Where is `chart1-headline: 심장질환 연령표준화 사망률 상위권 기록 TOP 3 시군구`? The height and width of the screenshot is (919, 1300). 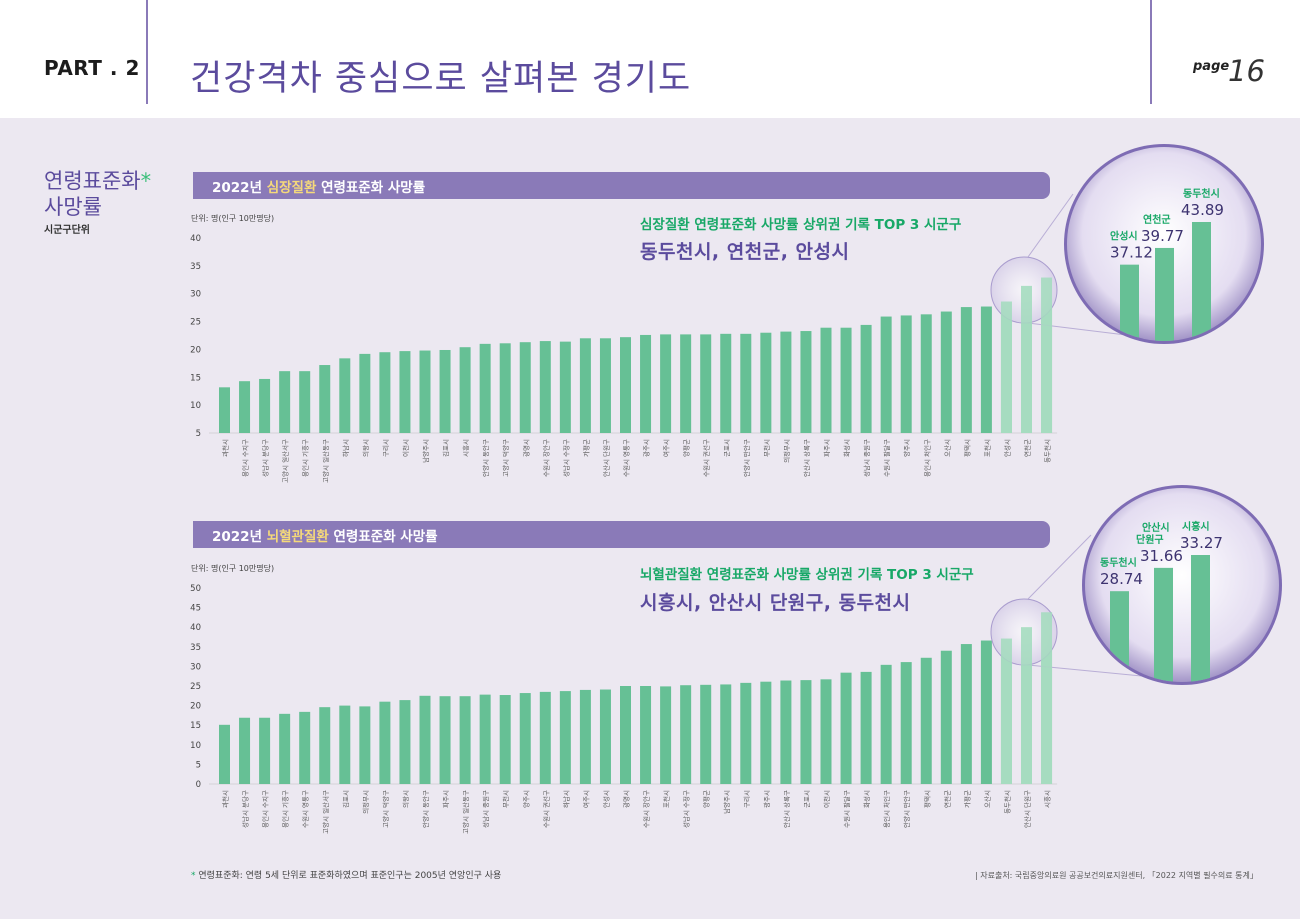
chart1-headline: 심장질환 연령표준화 사망률 상위권 기록 TOP 3 시군구 is located at coordinates (801, 225).